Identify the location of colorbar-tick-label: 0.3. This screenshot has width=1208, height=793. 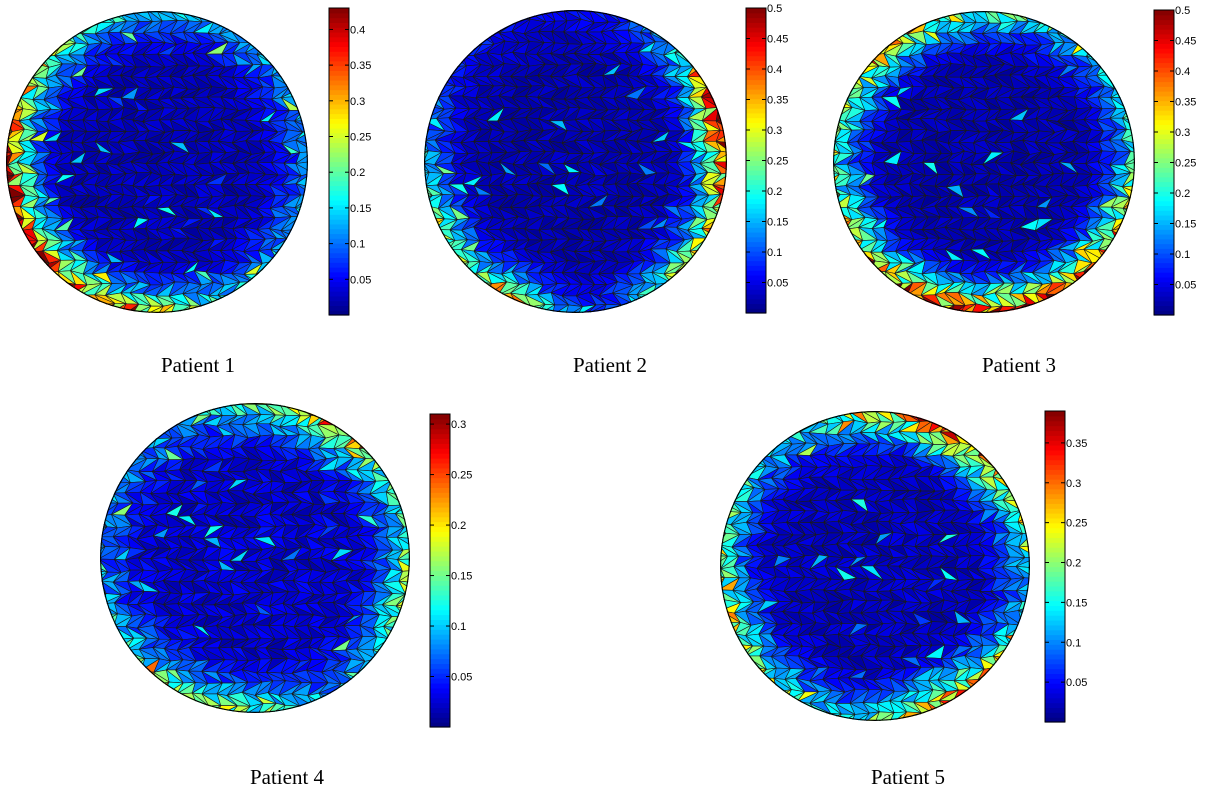
(357, 102).